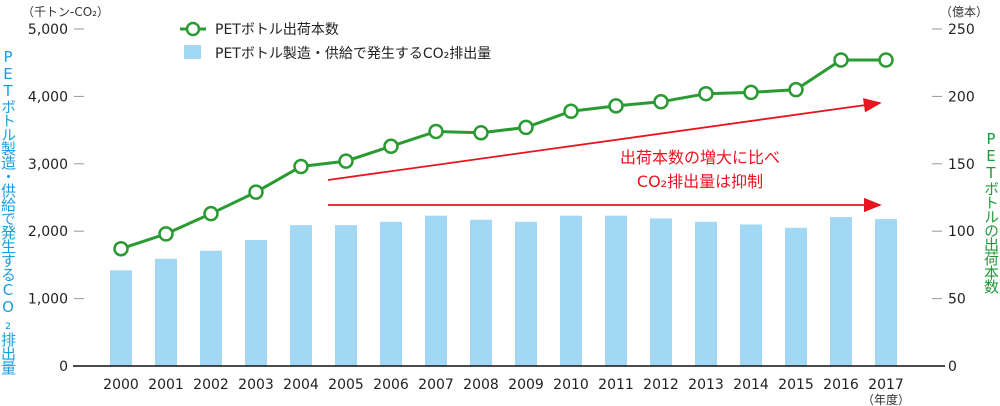 The width and height of the screenshot is (1000, 406). What do you see at coordinates (166, 234) in the screenshot?
I see `line-point-2001` at bounding box center [166, 234].